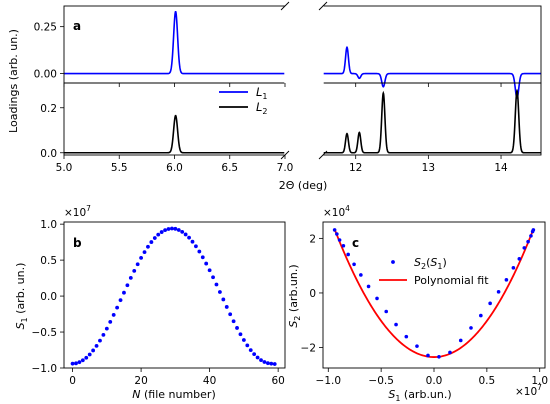 The width and height of the screenshot is (550, 404). What do you see at coordinates (209, 381) in the screenshot?
I see `x-tick-label: 40` at bounding box center [209, 381].